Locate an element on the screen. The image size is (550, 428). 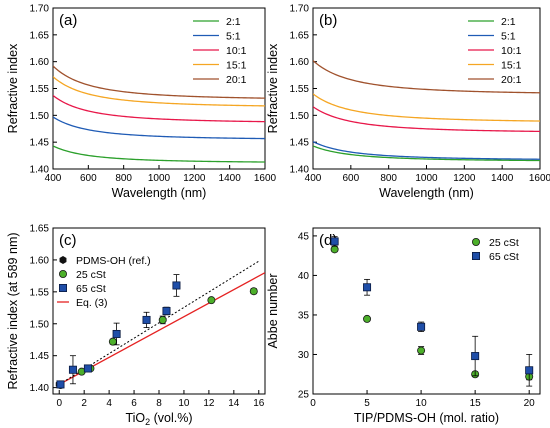
y-tick-label: 40 is located at coordinates (304, 276).